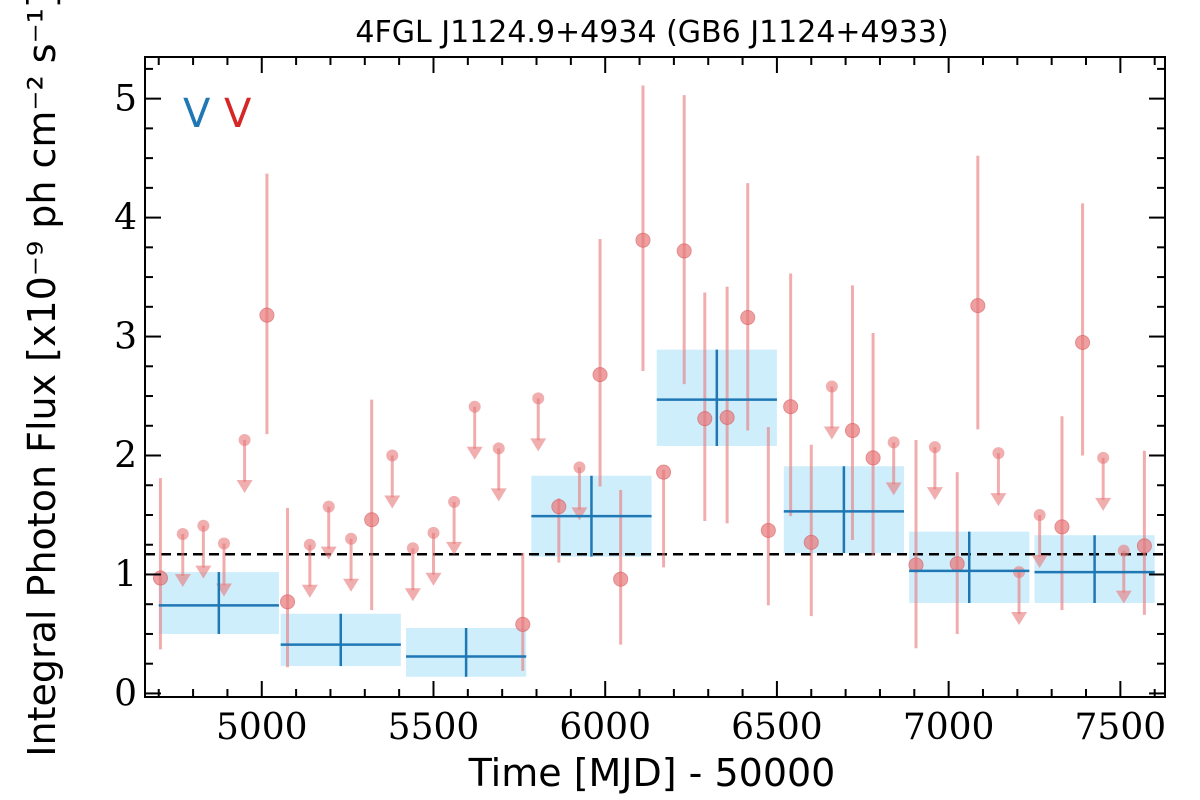 This screenshot has width=1200, height=800. What do you see at coordinates (262, 727) in the screenshot?
I see `x-tick-label: 5000` at bounding box center [262, 727].